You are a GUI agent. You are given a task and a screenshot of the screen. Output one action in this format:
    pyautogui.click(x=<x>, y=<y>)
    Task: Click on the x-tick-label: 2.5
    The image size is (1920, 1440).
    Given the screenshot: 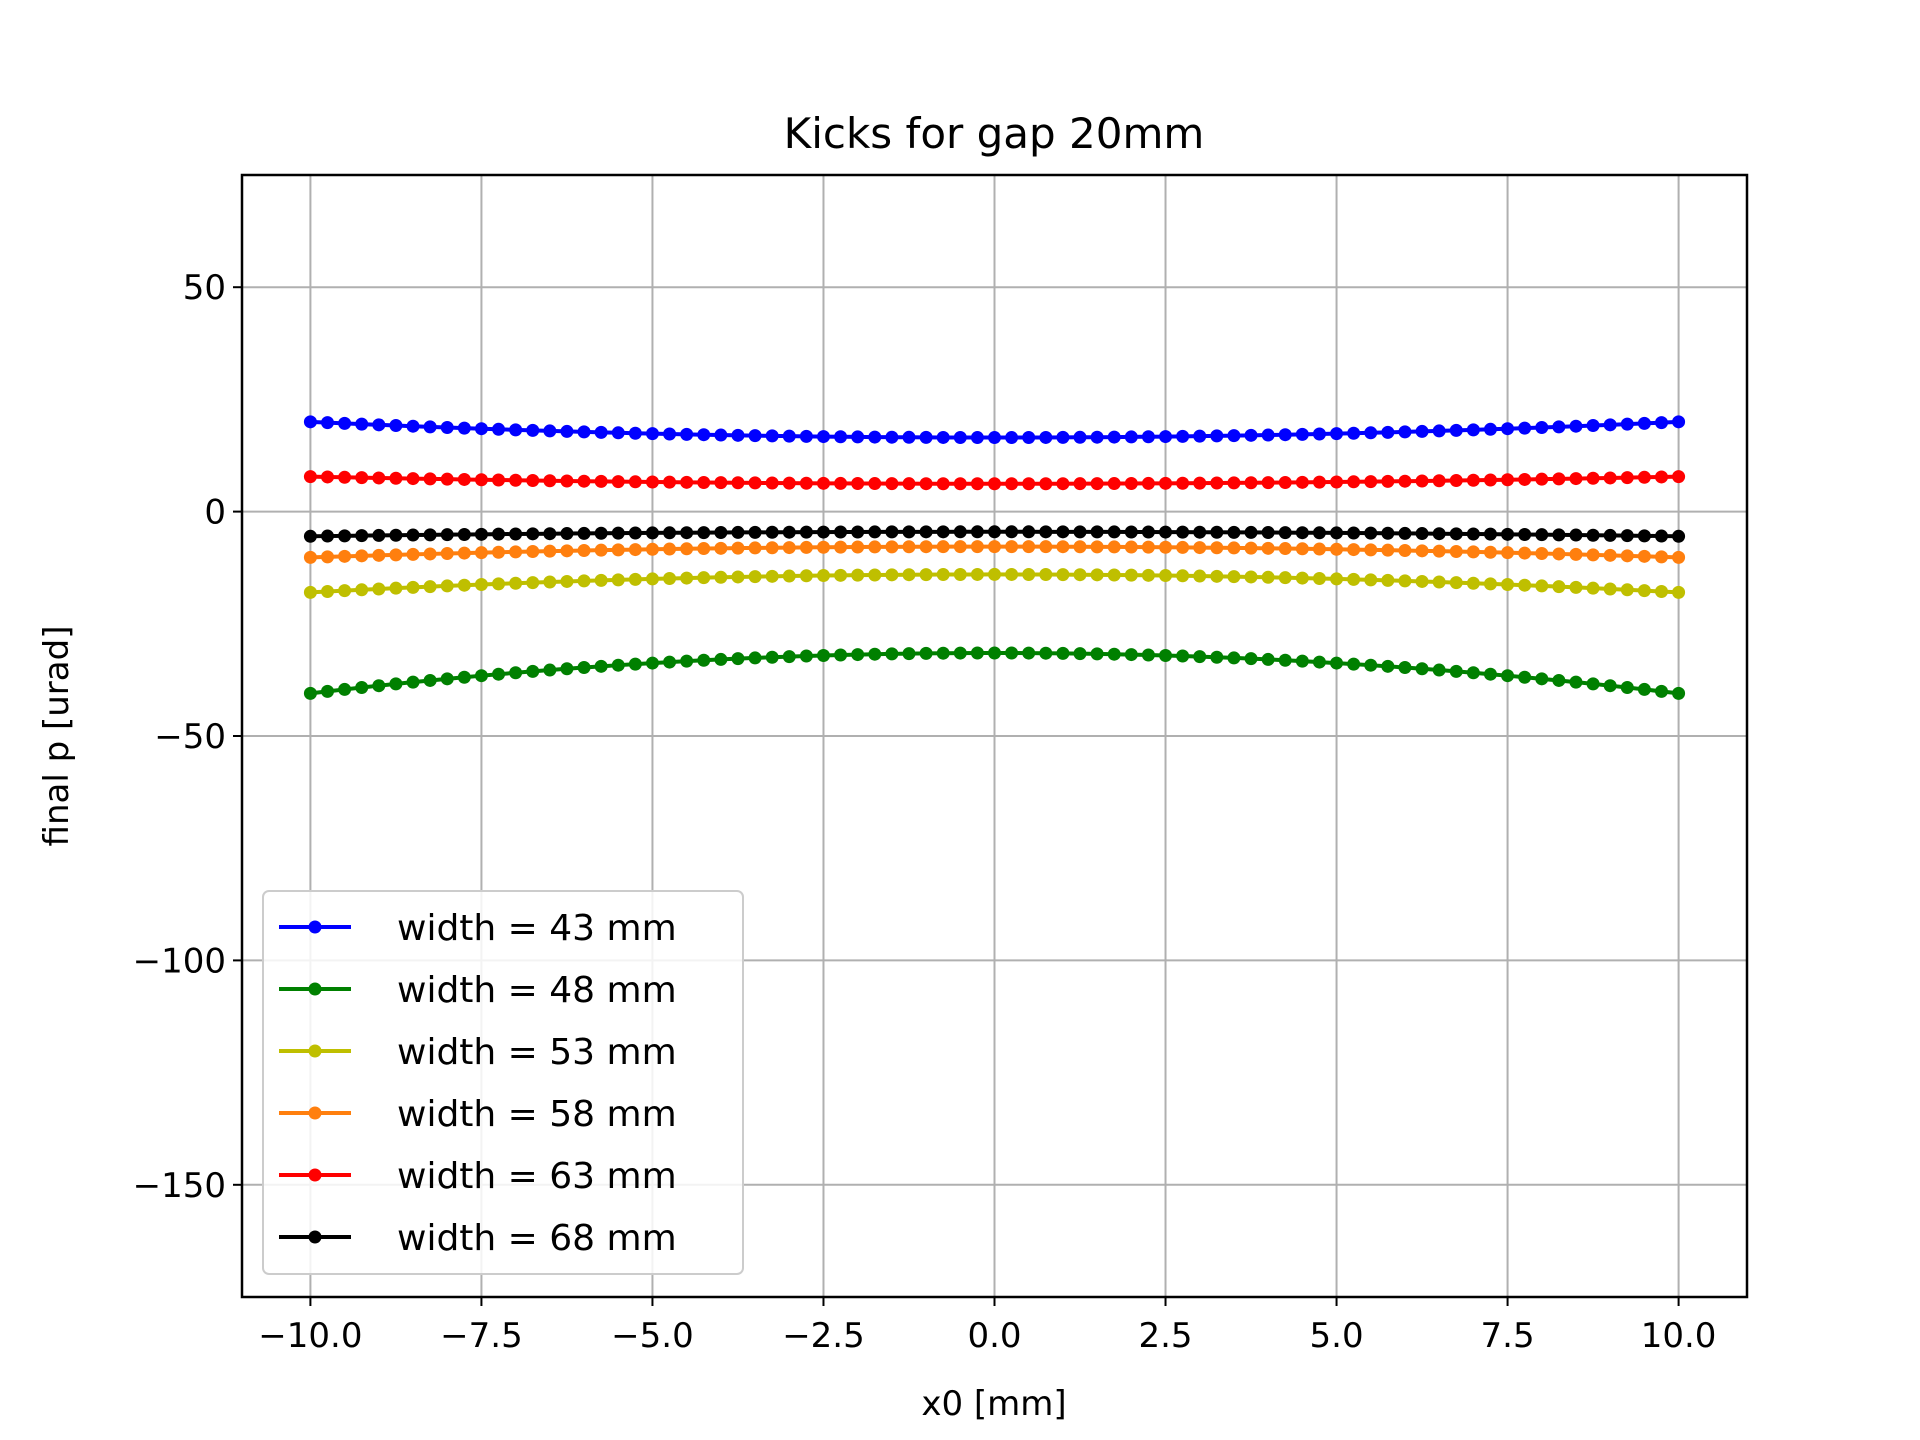 What is the action you would take?
    pyautogui.click(x=1165, y=1336)
    